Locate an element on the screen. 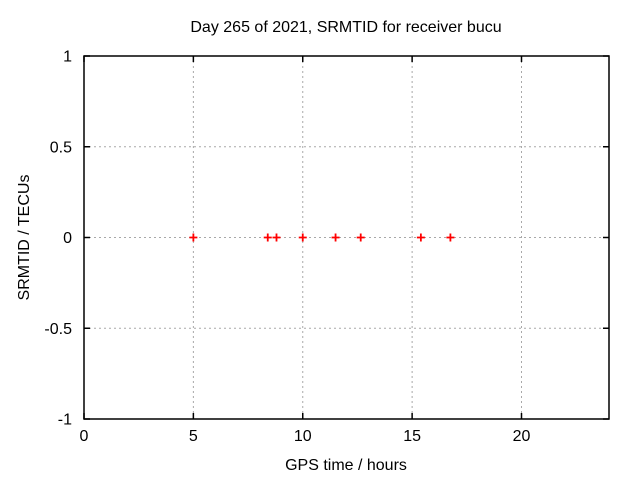  y-tick-label: -1 is located at coordinates (65, 420).